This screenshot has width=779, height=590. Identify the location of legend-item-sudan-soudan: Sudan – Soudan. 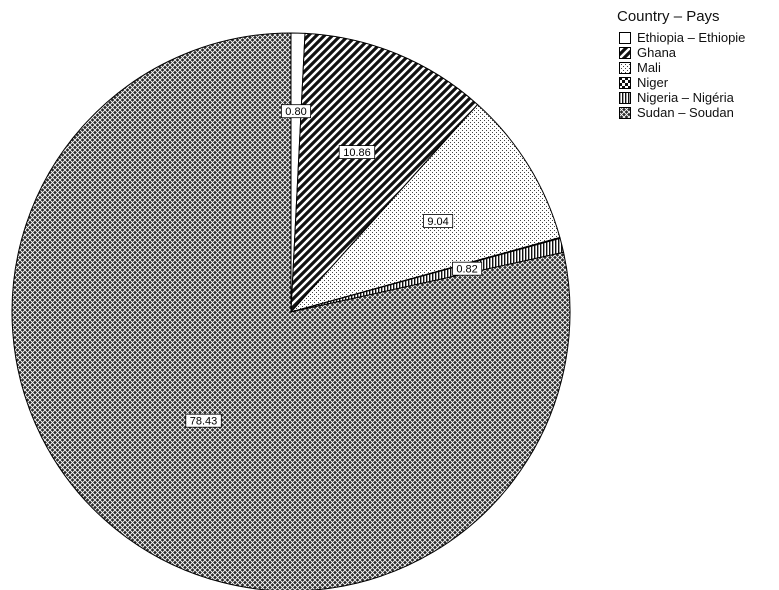
(681, 112).